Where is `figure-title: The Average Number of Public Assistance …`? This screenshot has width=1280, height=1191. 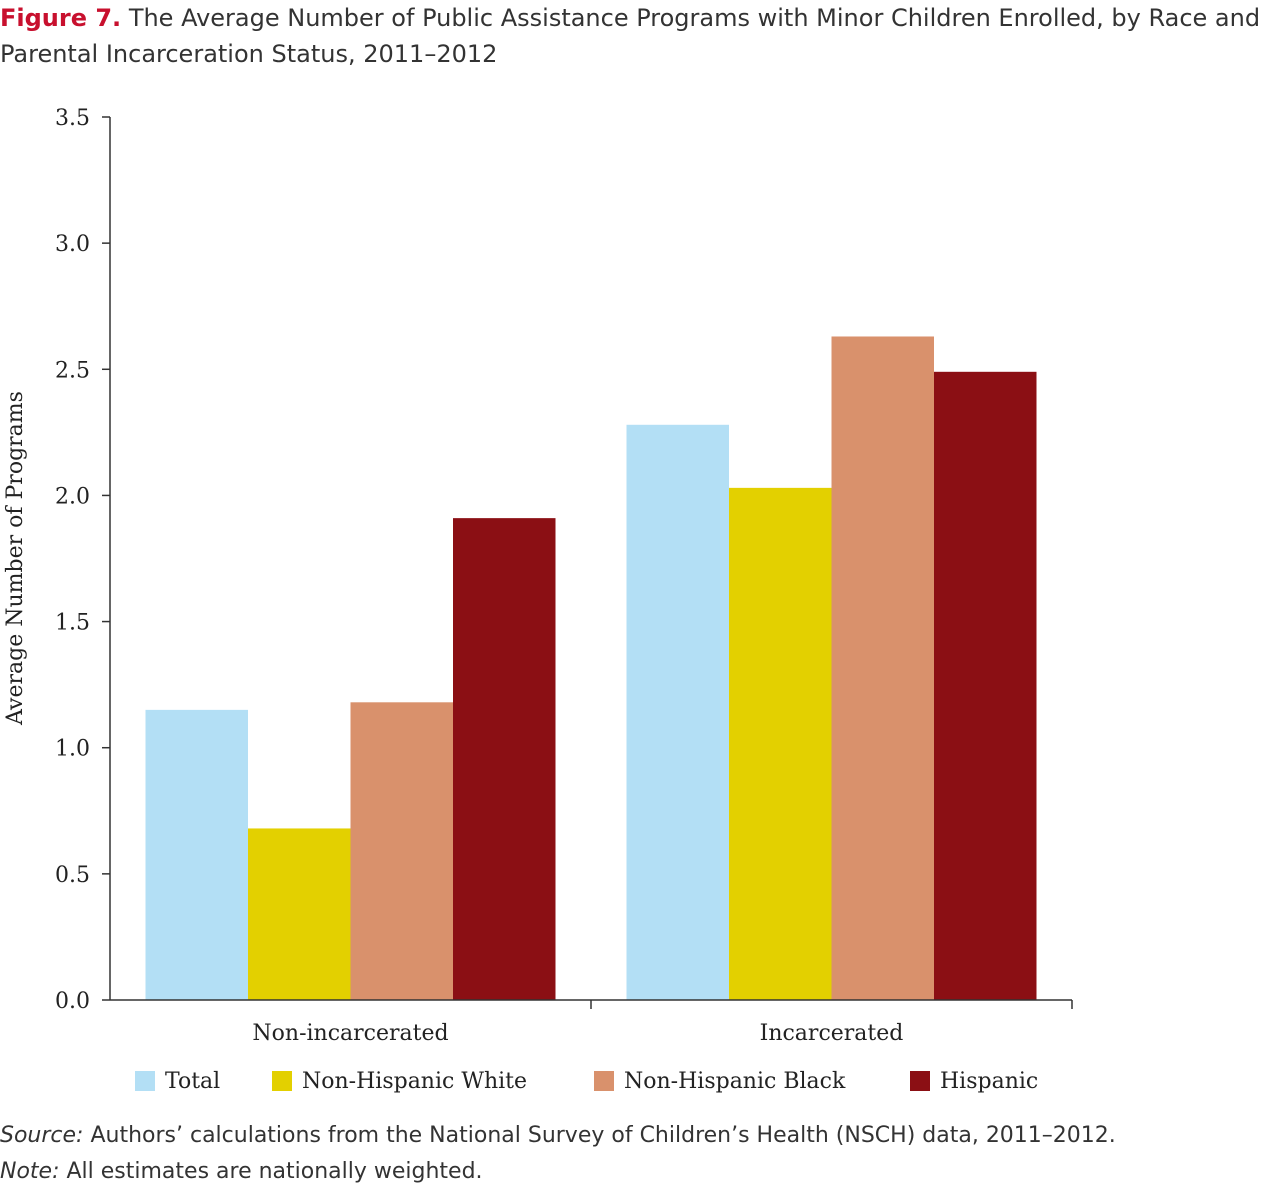
figure-title: The Average Number of Public Assistance … is located at coordinates (630, 36).